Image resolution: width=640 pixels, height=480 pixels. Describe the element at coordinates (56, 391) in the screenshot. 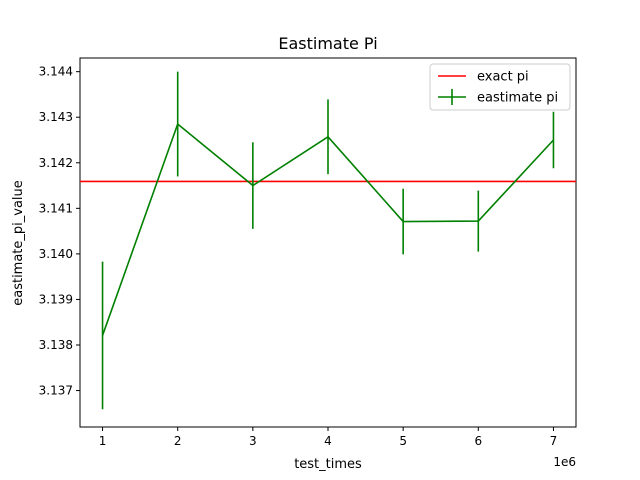

I see `y-tick-label-0: 3.137` at that location.